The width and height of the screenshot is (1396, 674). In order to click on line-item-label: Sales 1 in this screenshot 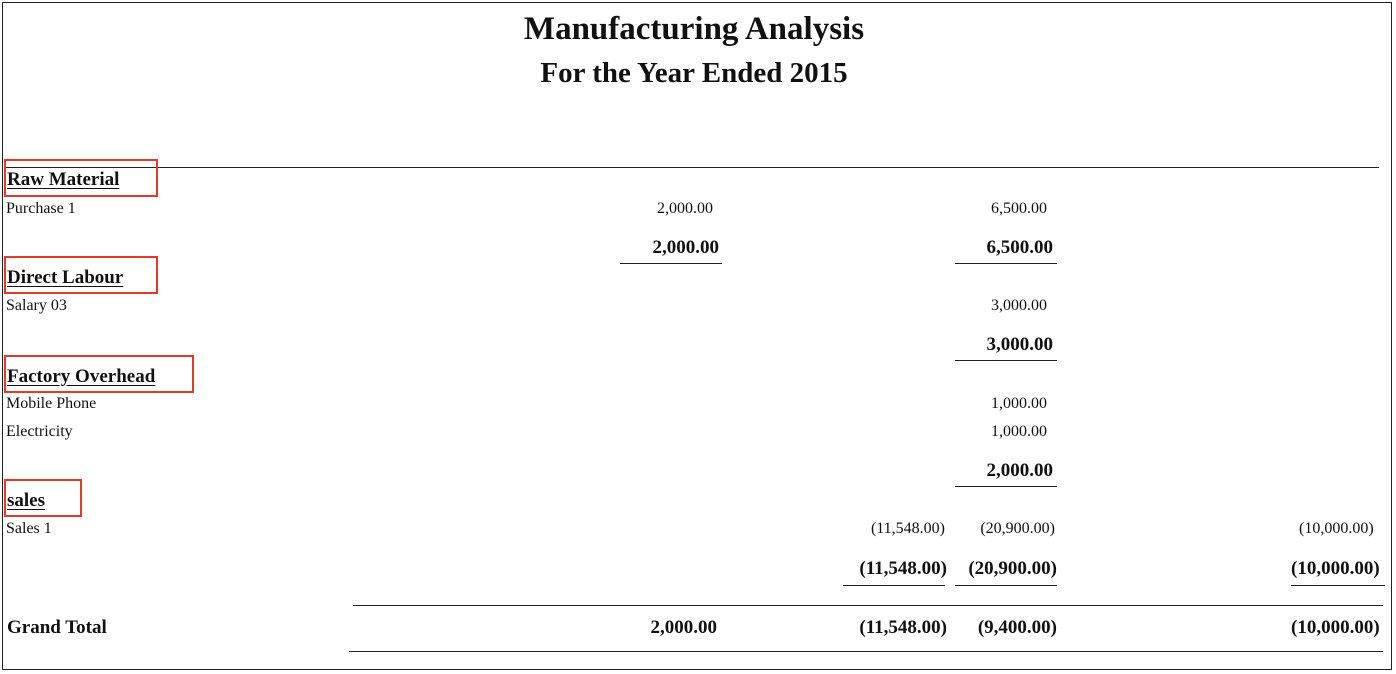, I will do `click(29, 528)`.